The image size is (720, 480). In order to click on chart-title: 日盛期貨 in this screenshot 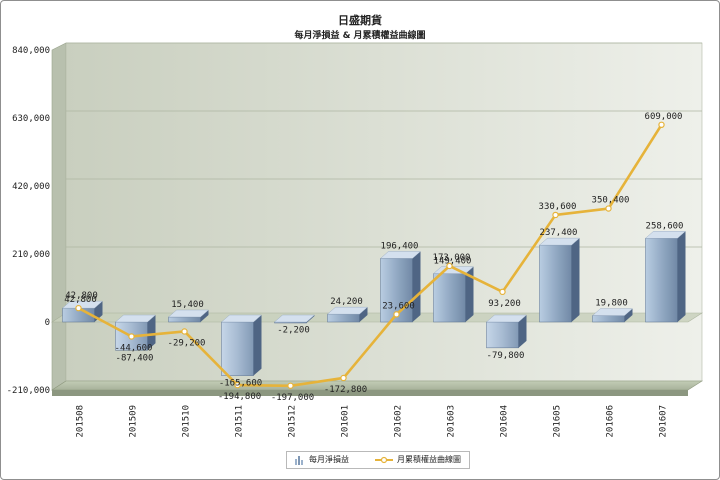, I will do `click(360, 20)`.